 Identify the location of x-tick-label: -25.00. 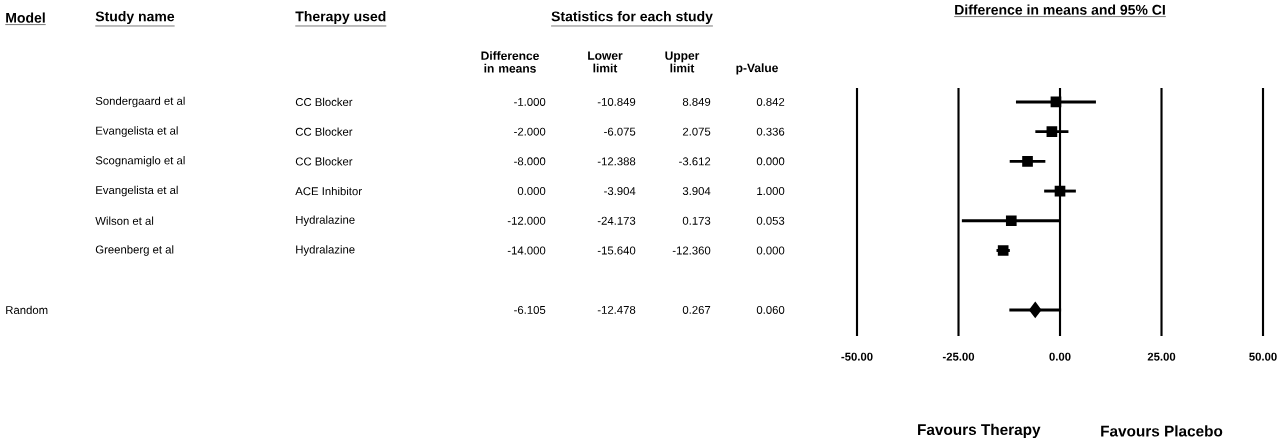
(958, 356).